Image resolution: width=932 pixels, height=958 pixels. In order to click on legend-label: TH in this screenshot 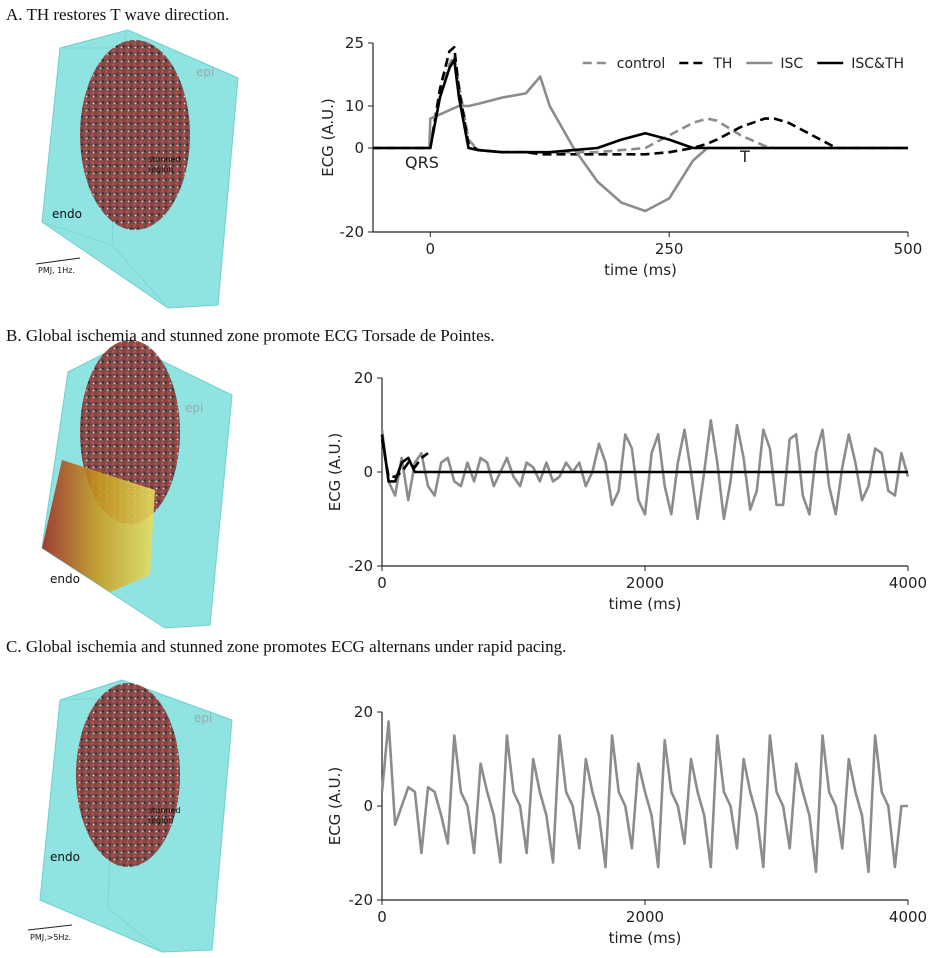, I will do `click(722, 64)`.